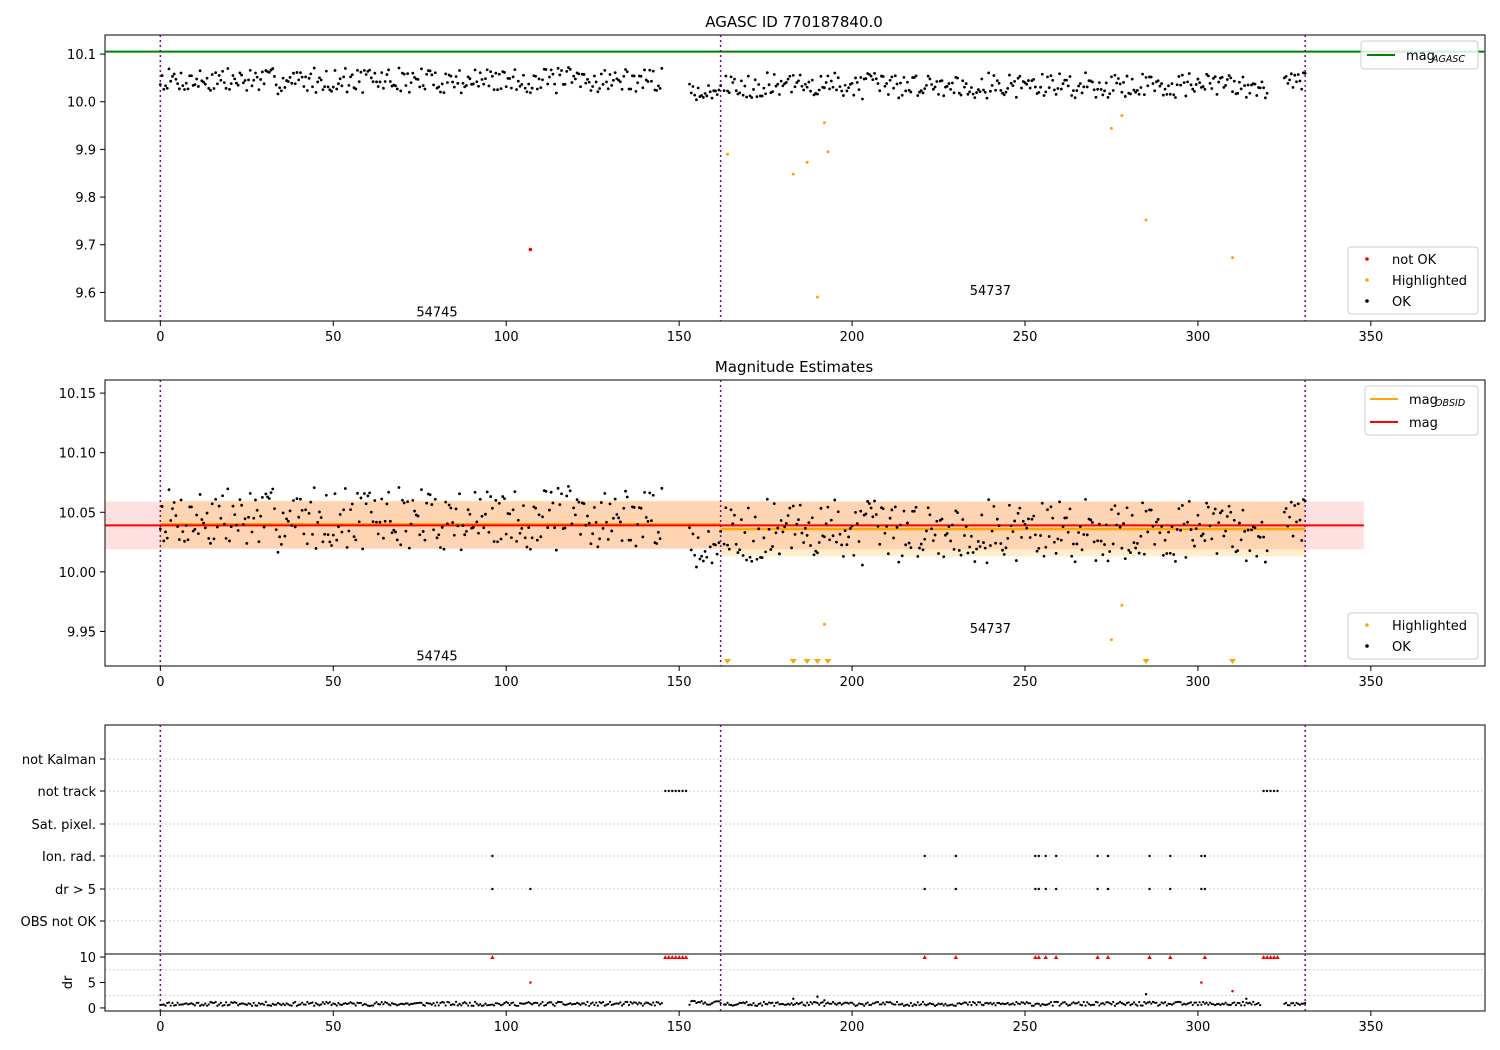 The width and height of the screenshot is (1500, 1050). Describe the element at coordinates (852, 1027) in the screenshot. I see `x-tick-label: 200` at that location.